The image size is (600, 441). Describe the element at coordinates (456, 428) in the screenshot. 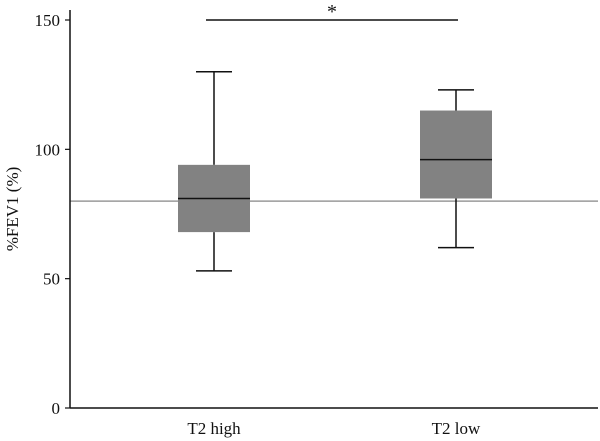

I see `x-tick-label: T2 low` at that location.